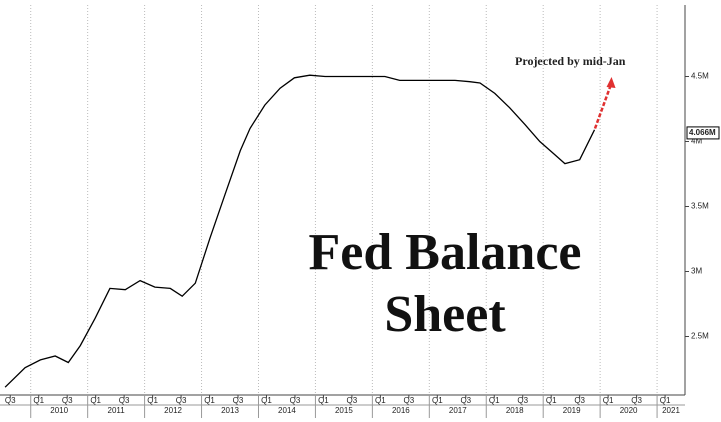 The width and height of the screenshot is (721, 422). What do you see at coordinates (696, 141) in the screenshot?
I see `y-tick-label: 4M` at bounding box center [696, 141].